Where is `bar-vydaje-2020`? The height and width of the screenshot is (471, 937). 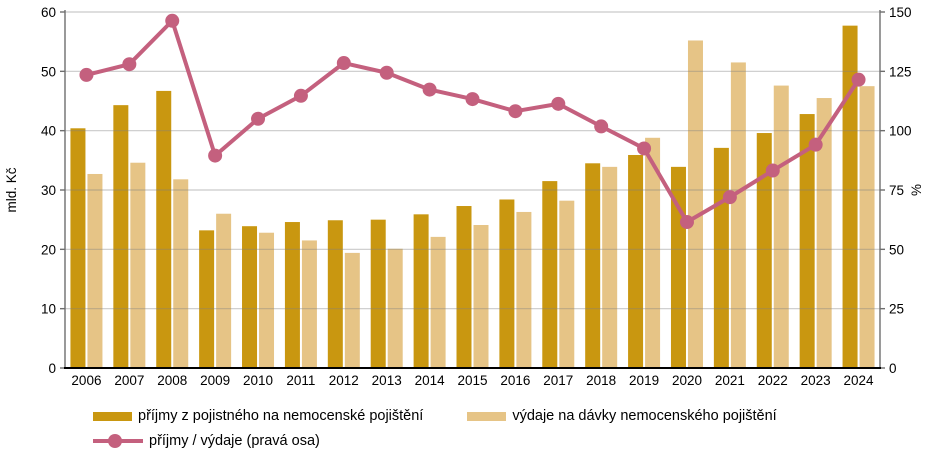
bar-vydaje-2020 is located at coordinates (695, 204).